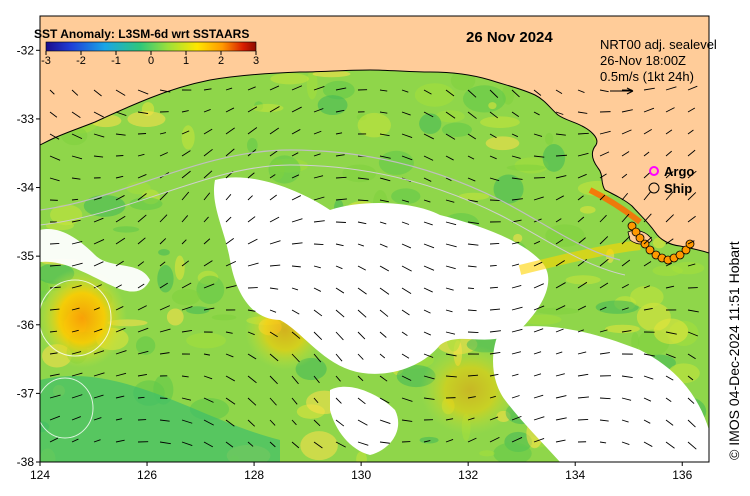  I want to click on lat-tick-label: -32, so click(26, 50).